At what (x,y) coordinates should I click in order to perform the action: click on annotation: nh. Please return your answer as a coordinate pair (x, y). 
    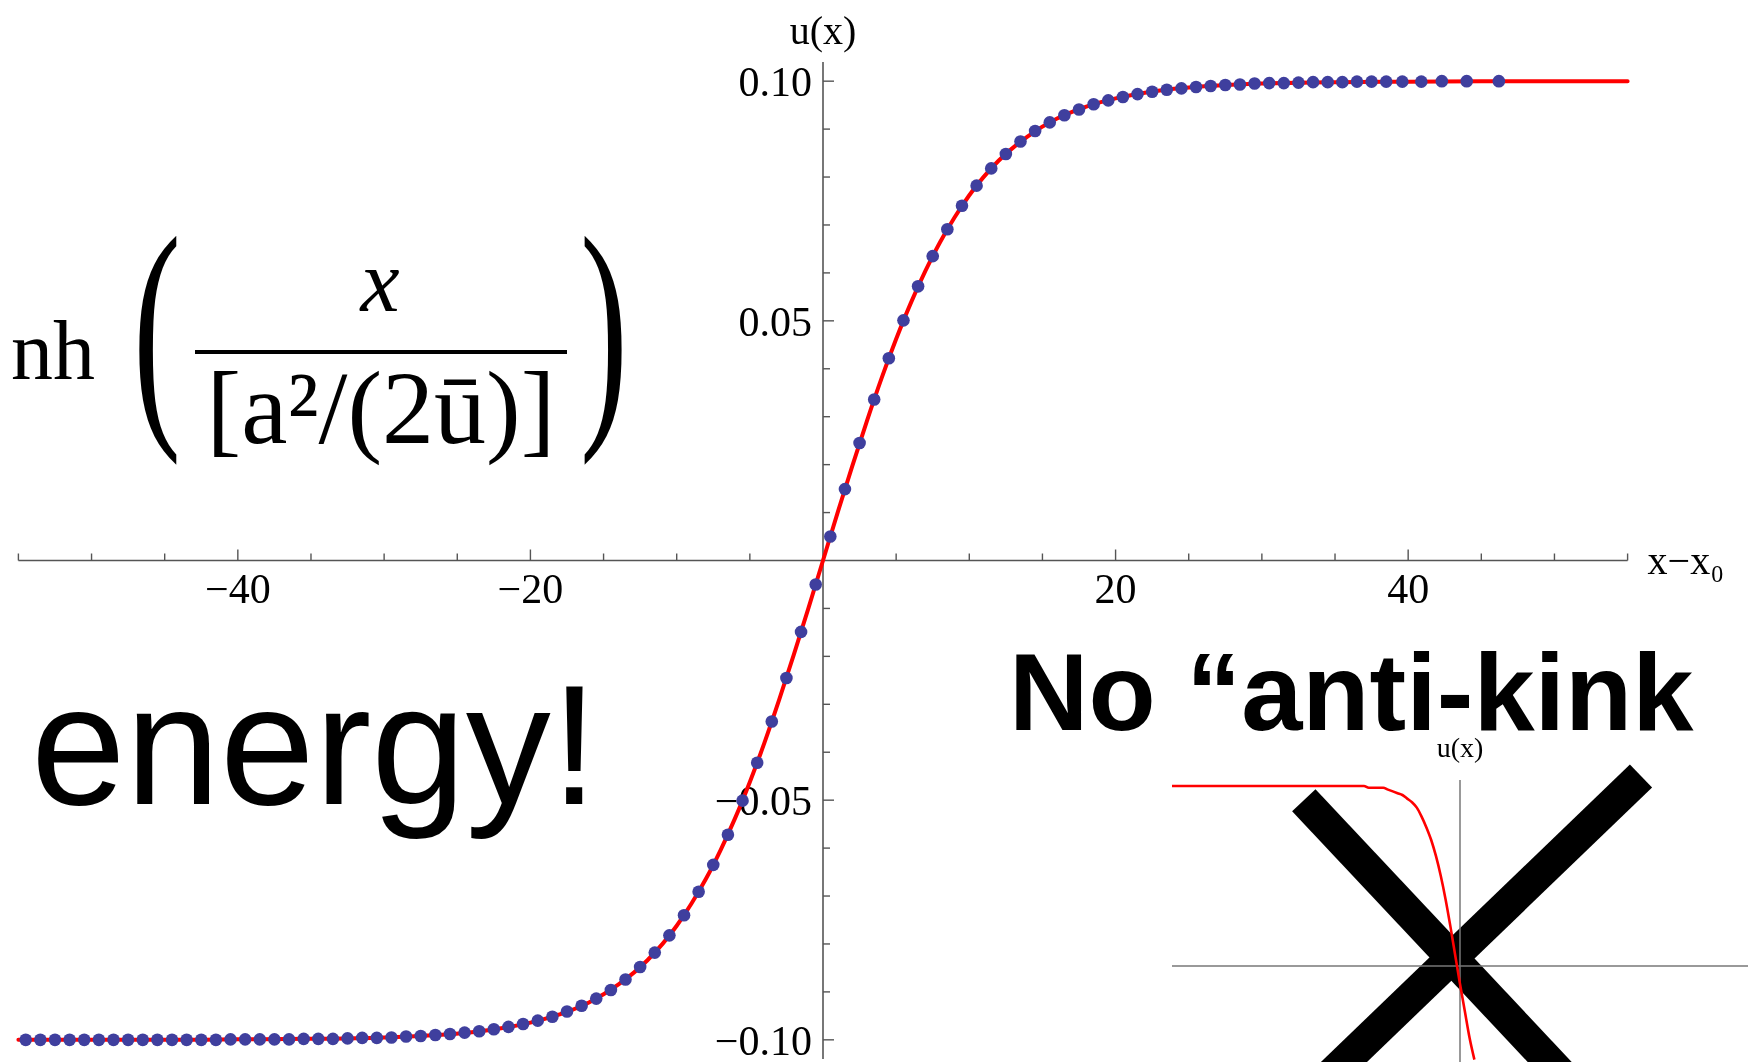
    Looking at the image, I should click on (53, 350).